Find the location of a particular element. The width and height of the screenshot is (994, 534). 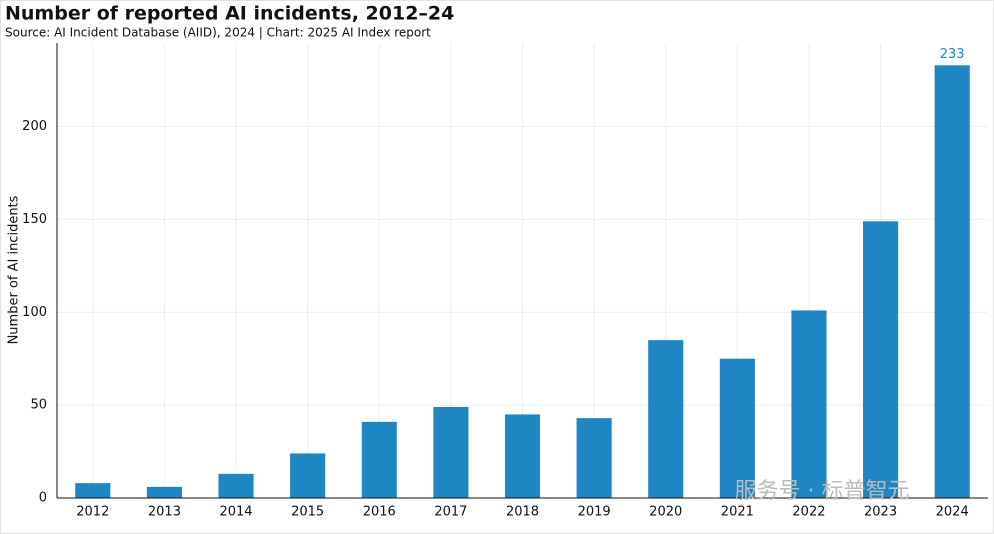

x-tick-label: 2013 is located at coordinates (164, 512).